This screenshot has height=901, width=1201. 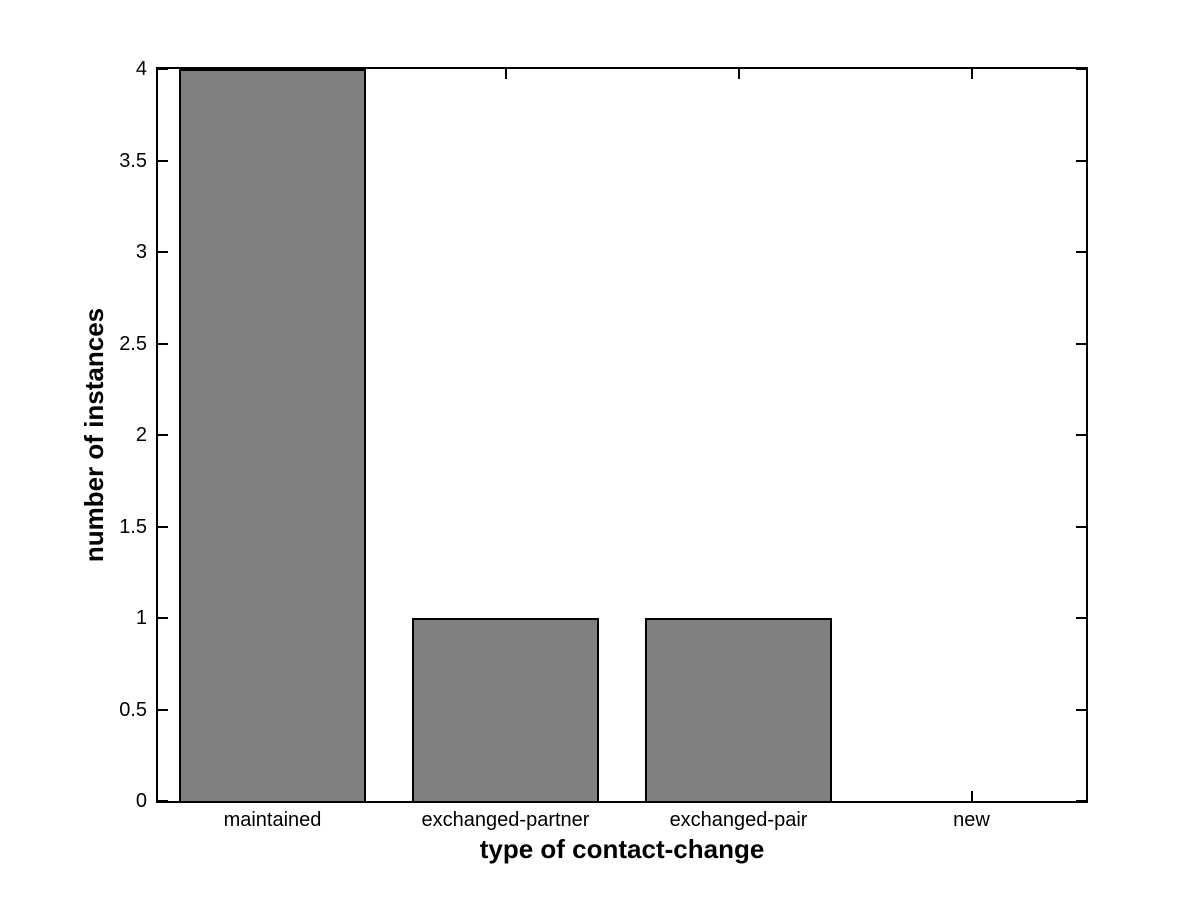 What do you see at coordinates (505, 820) in the screenshot?
I see `x-category-label: exchanged-partner` at bounding box center [505, 820].